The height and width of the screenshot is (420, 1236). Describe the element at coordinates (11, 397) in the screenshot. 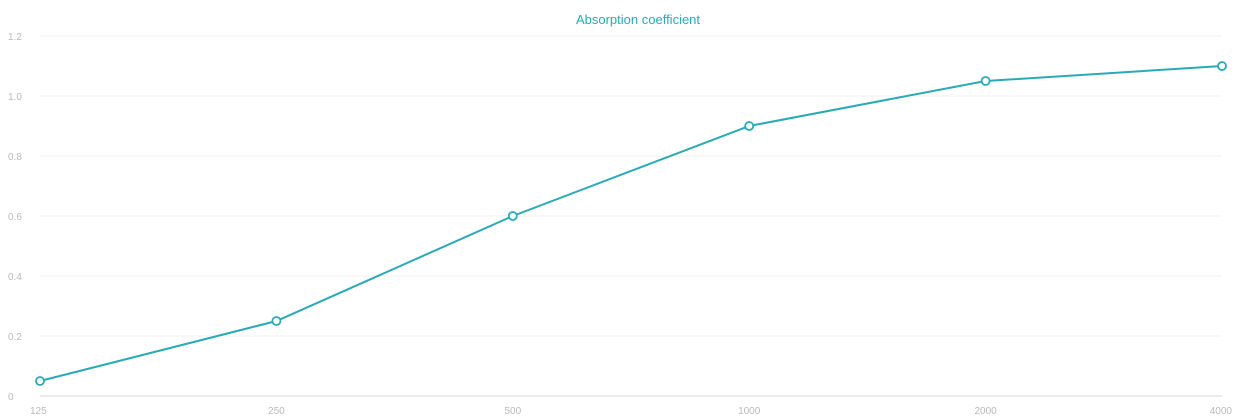

I see `y-tick-label-0: 0` at that location.